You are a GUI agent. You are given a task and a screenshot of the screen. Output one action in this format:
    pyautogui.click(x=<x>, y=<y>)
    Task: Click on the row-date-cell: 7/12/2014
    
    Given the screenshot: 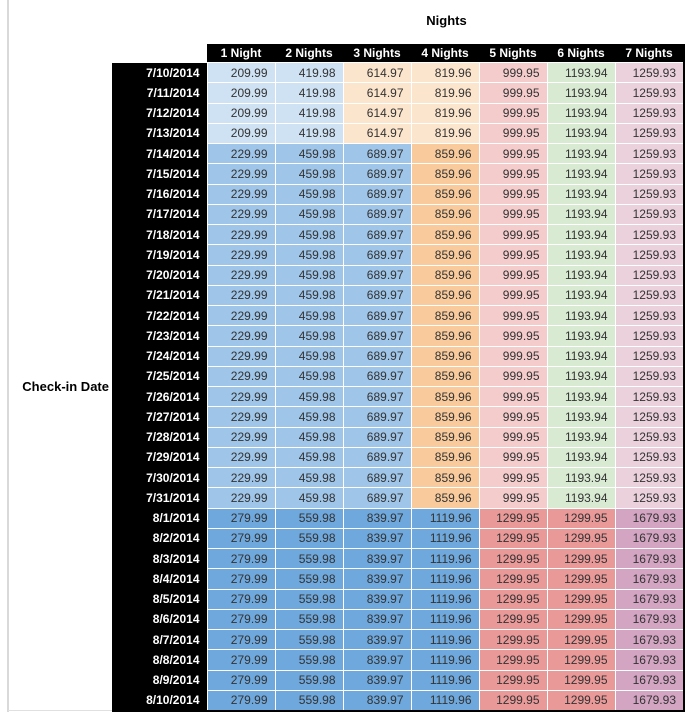 What is the action you would take?
    pyautogui.click(x=159, y=113)
    